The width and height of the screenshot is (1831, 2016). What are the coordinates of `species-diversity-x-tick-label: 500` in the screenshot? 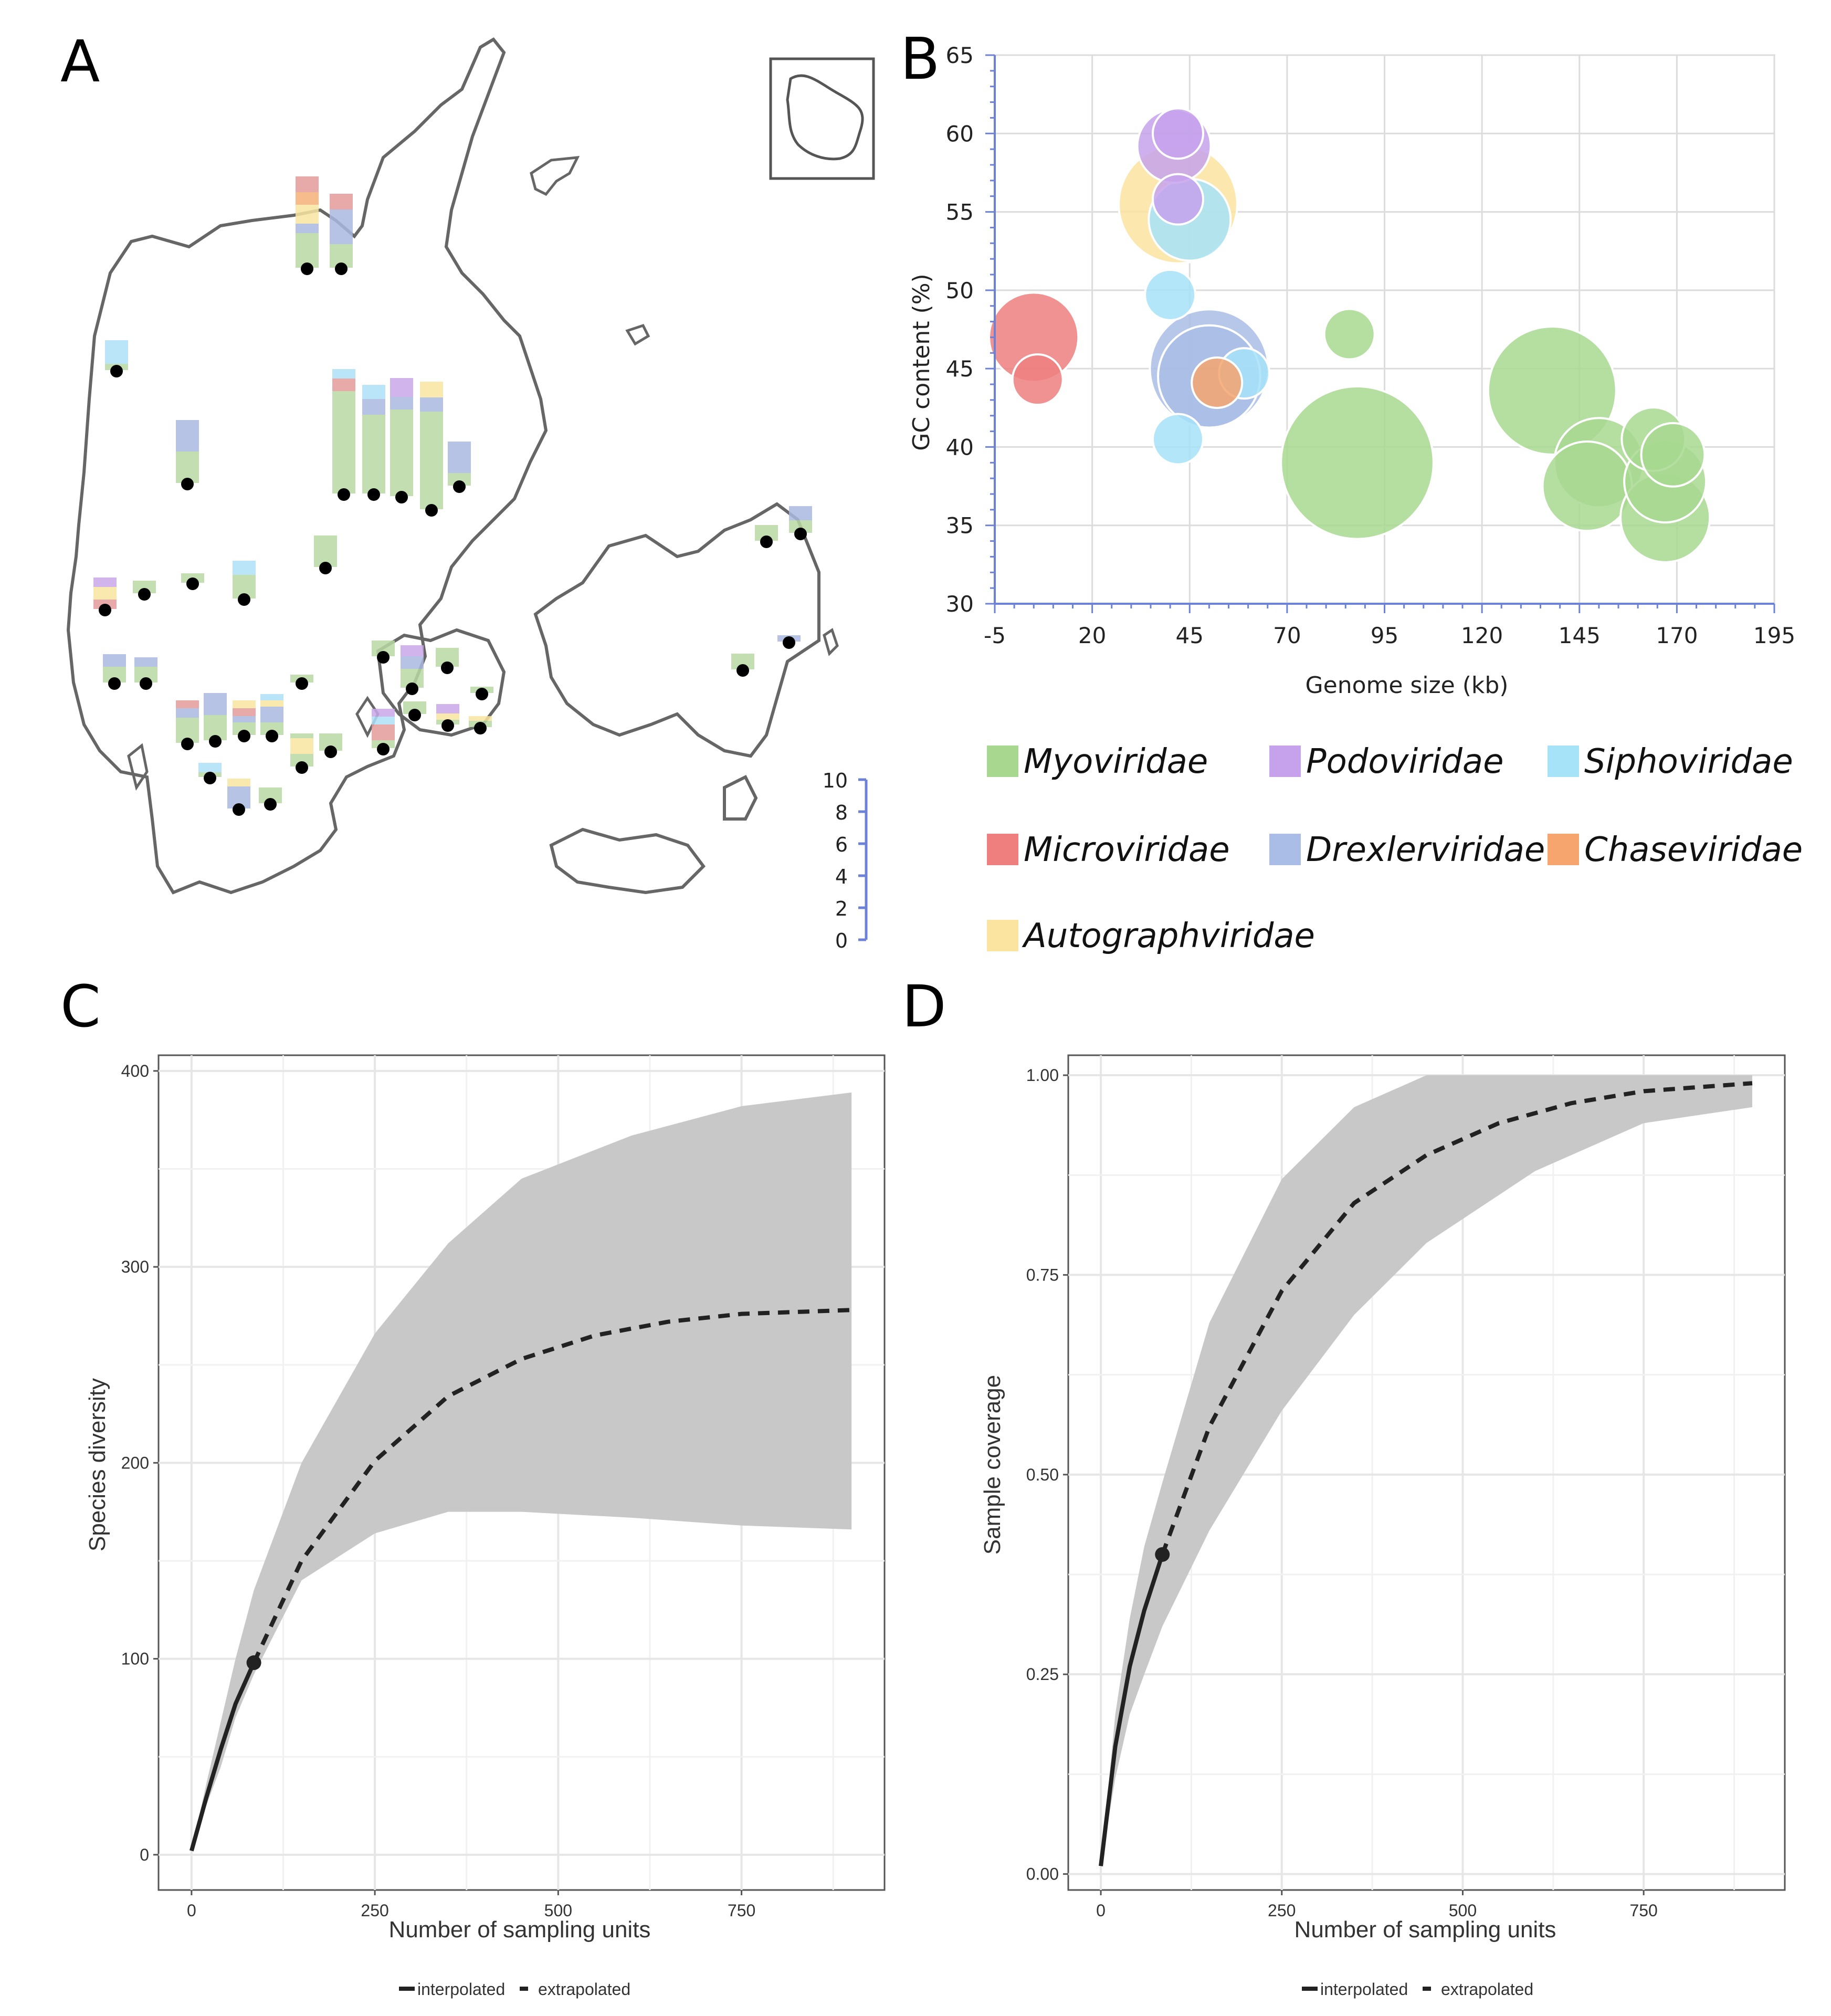 It's located at (558, 1910).